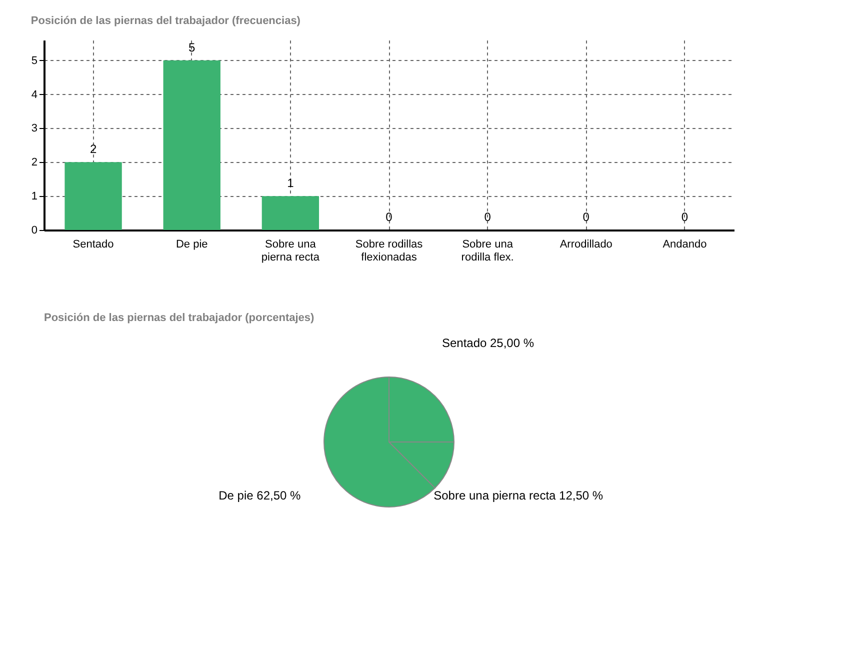  What do you see at coordinates (192, 244) in the screenshot?
I see `x-tick-label: De pie` at bounding box center [192, 244].